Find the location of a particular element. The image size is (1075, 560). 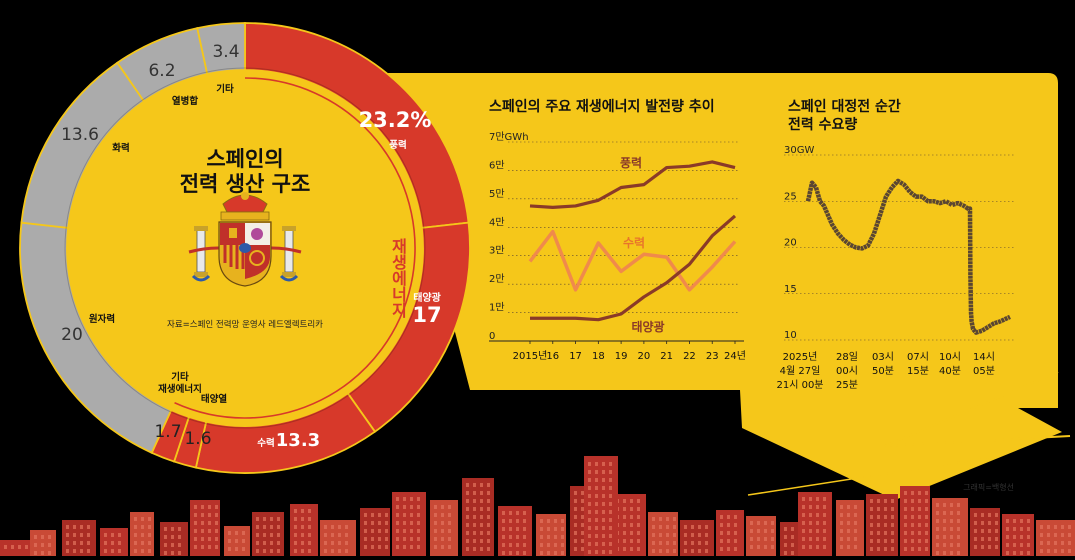

slice-value: 13.3 is located at coordinates (298, 440).